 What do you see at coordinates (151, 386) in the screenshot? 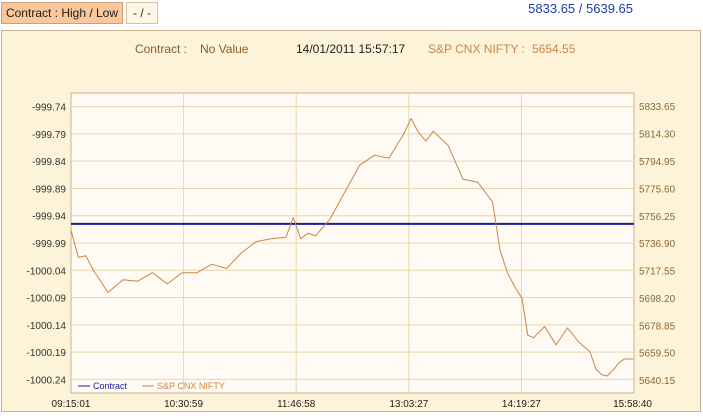
I see `legend: Contract S&P CNX NIFTY` at bounding box center [151, 386].